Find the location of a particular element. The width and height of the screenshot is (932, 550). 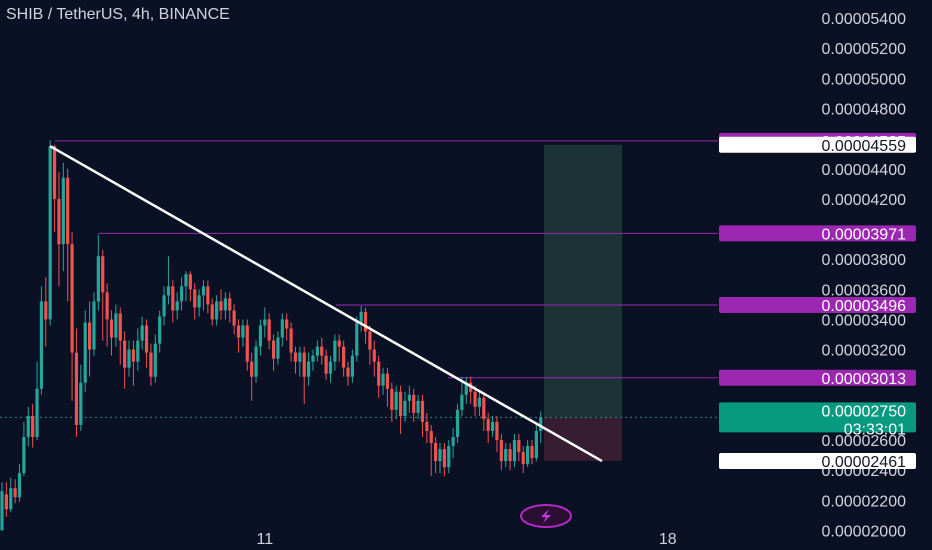

level-label-text: 0.00003013 is located at coordinates (863, 379).